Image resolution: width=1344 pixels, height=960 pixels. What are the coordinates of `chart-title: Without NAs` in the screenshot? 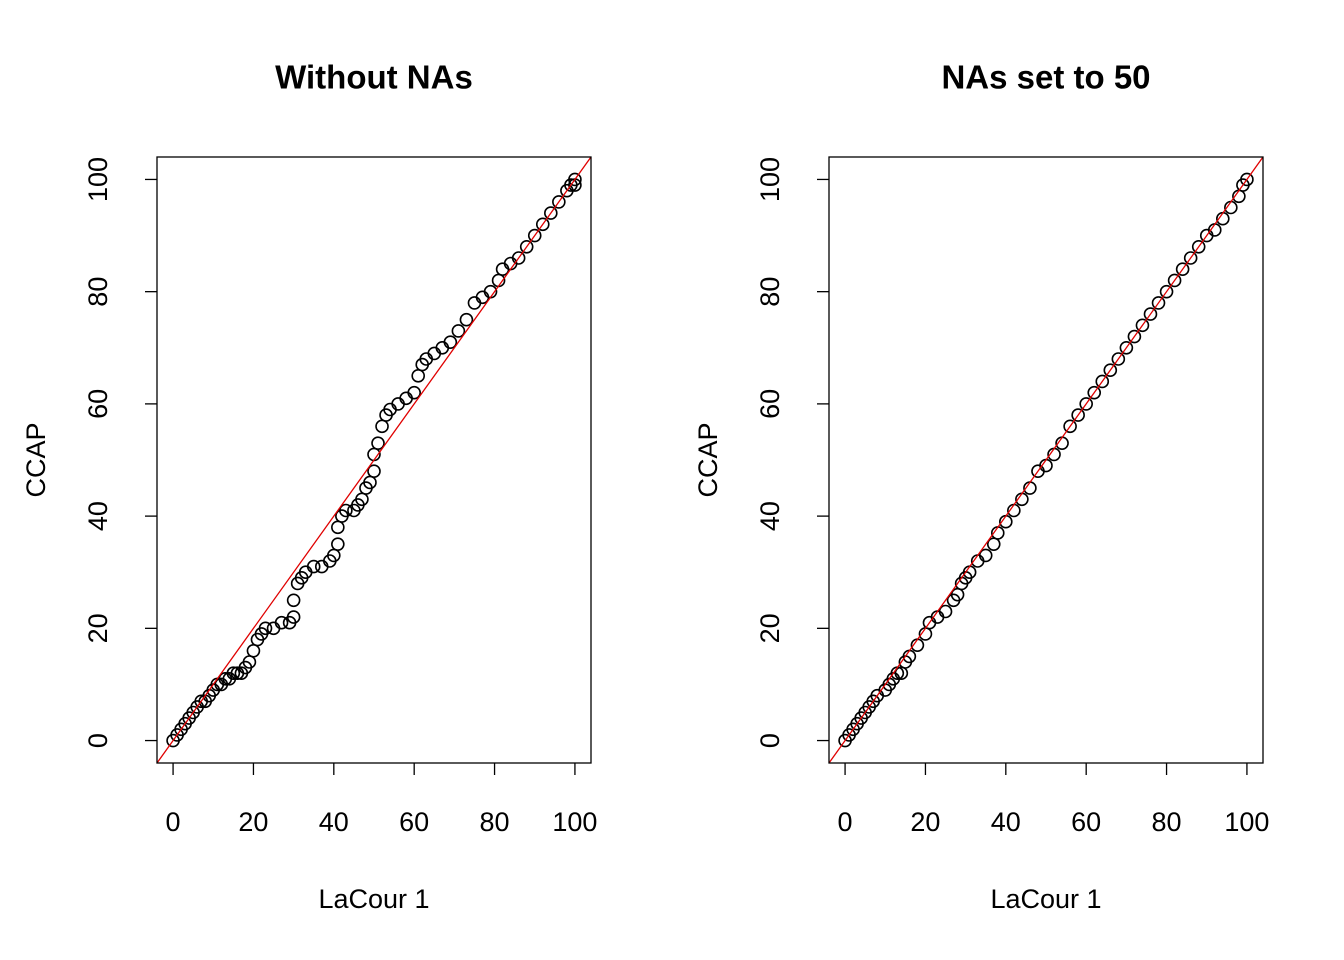 It's located at (374, 77).